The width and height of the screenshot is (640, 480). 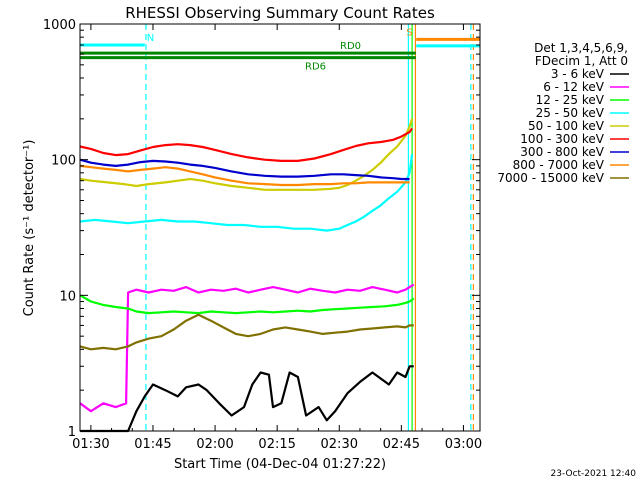 I want to click on x-tick-label-2: 02:00, so click(x=214, y=444).